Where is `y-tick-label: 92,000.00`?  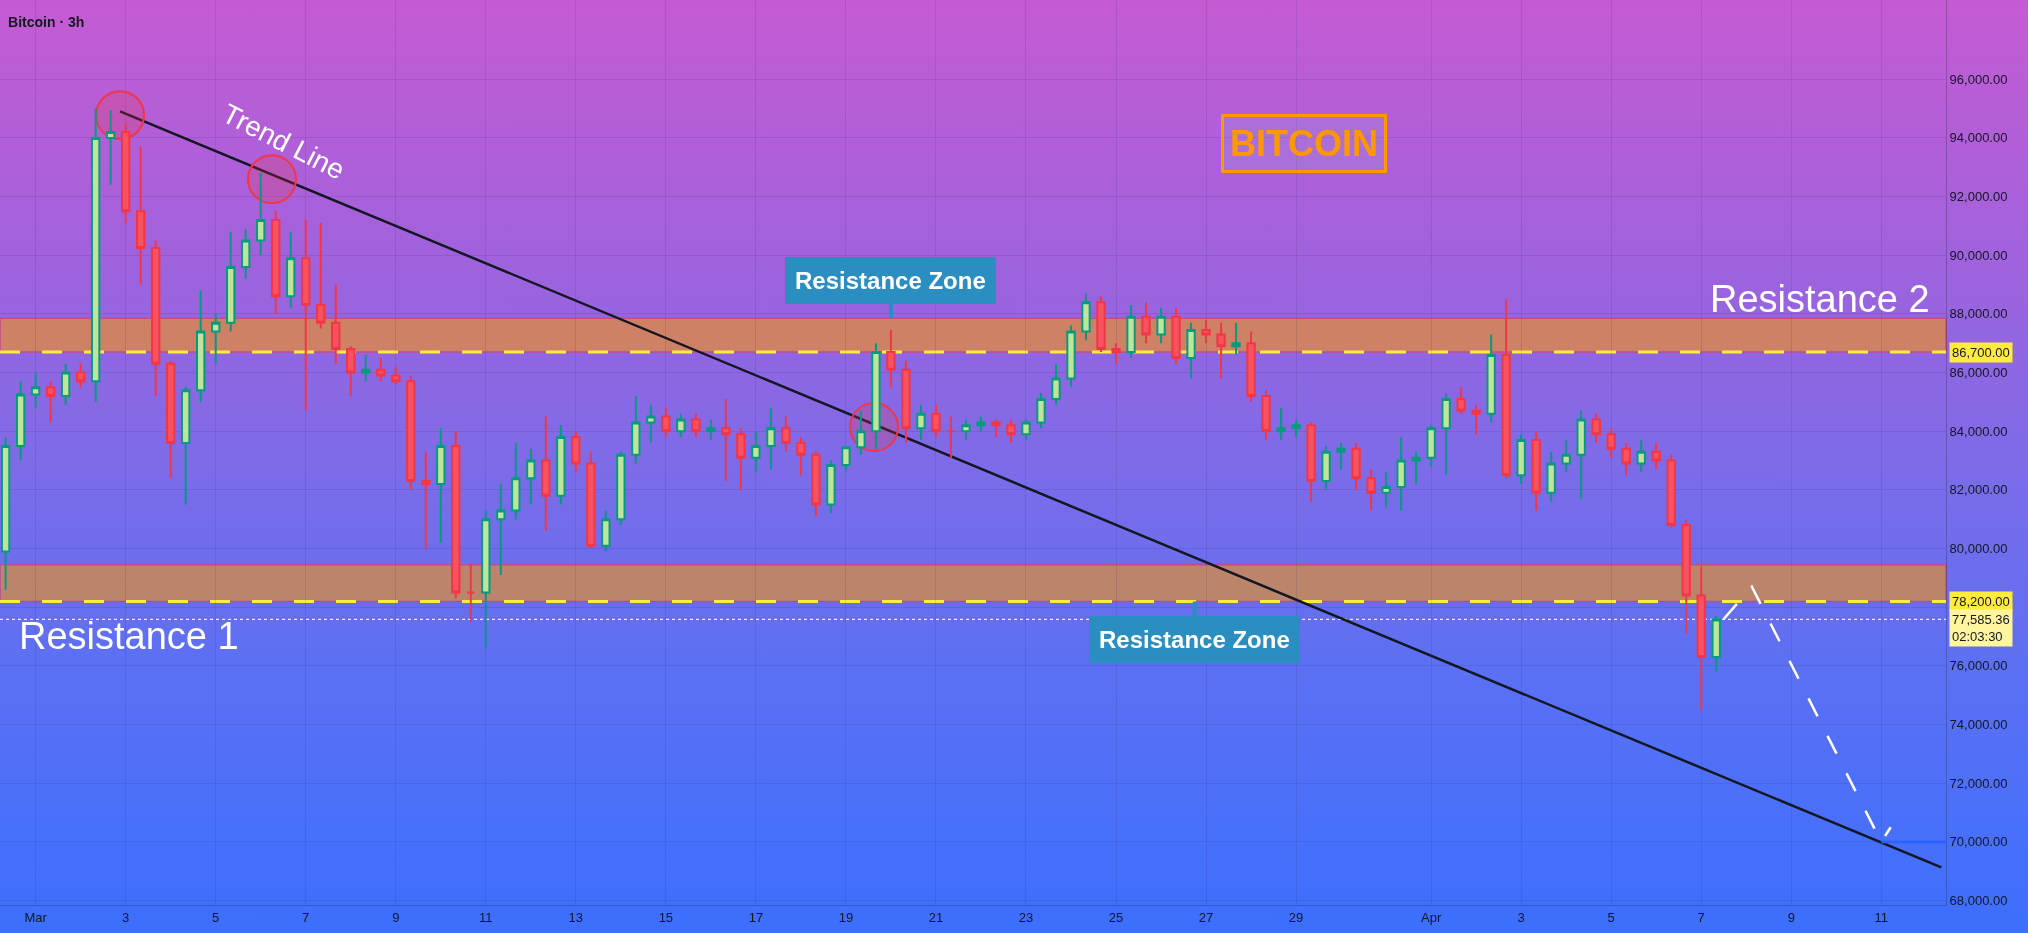
y-tick-label: 92,000.00 is located at coordinates (1978, 197).